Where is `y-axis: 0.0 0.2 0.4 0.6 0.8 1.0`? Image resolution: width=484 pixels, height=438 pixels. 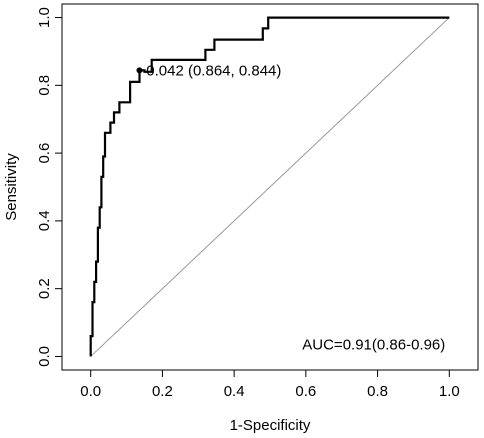 y-axis: 0.0 0.2 0.4 0.6 0.8 1.0 is located at coordinates (49, 187).